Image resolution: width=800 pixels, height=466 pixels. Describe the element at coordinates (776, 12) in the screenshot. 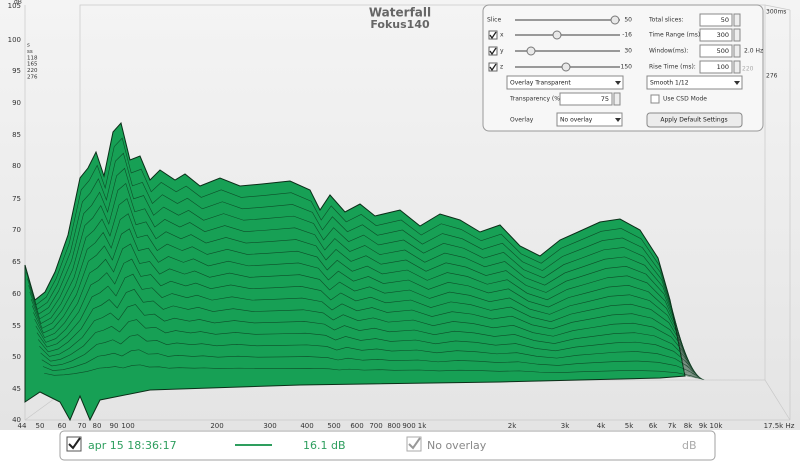

I see `depth-label: 300ms` at that location.